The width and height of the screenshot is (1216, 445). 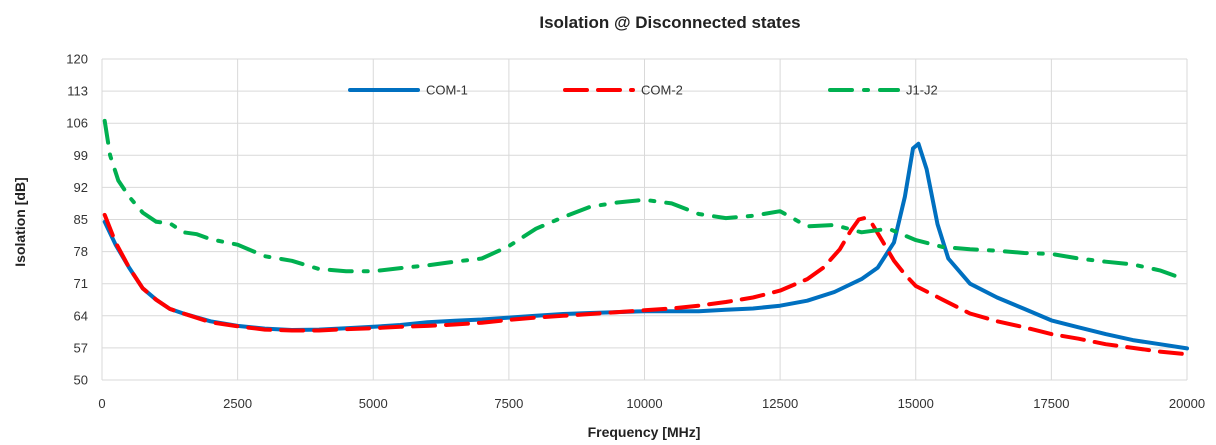 I want to click on y-tick-label: 85, so click(x=81, y=219).